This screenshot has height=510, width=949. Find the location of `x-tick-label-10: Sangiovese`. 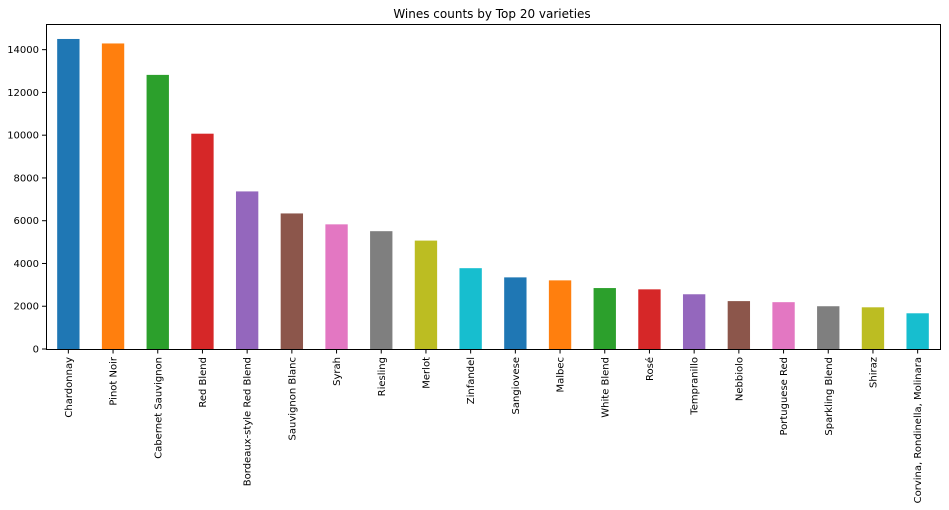

x-tick-label-10: Sangiovese is located at coordinates (516, 386).